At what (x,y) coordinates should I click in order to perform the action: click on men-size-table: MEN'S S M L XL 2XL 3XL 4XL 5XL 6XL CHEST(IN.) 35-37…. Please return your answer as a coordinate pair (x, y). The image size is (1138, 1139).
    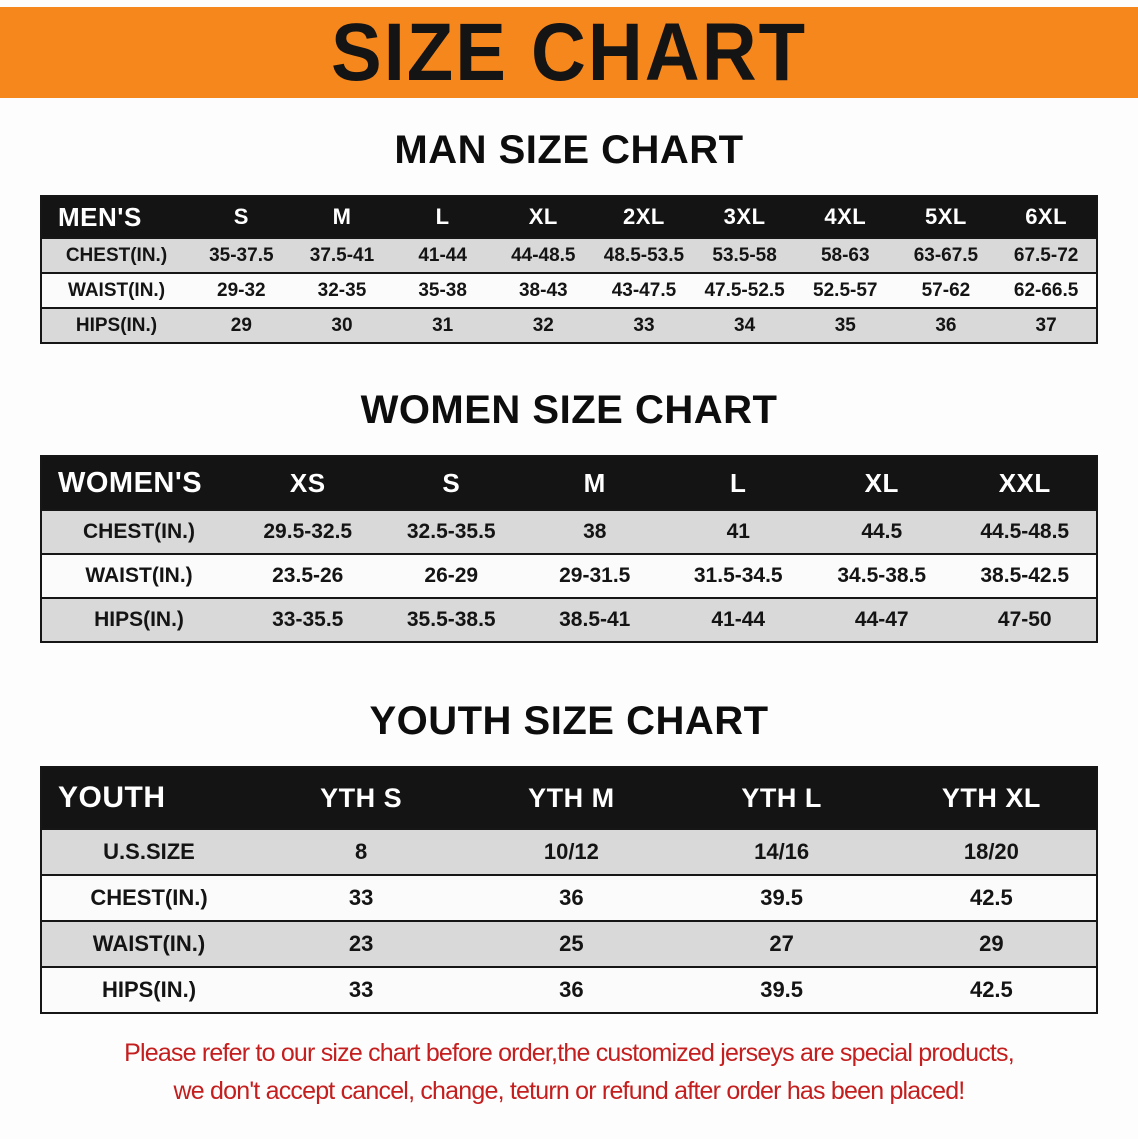
    Looking at the image, I should click on (569, 269).